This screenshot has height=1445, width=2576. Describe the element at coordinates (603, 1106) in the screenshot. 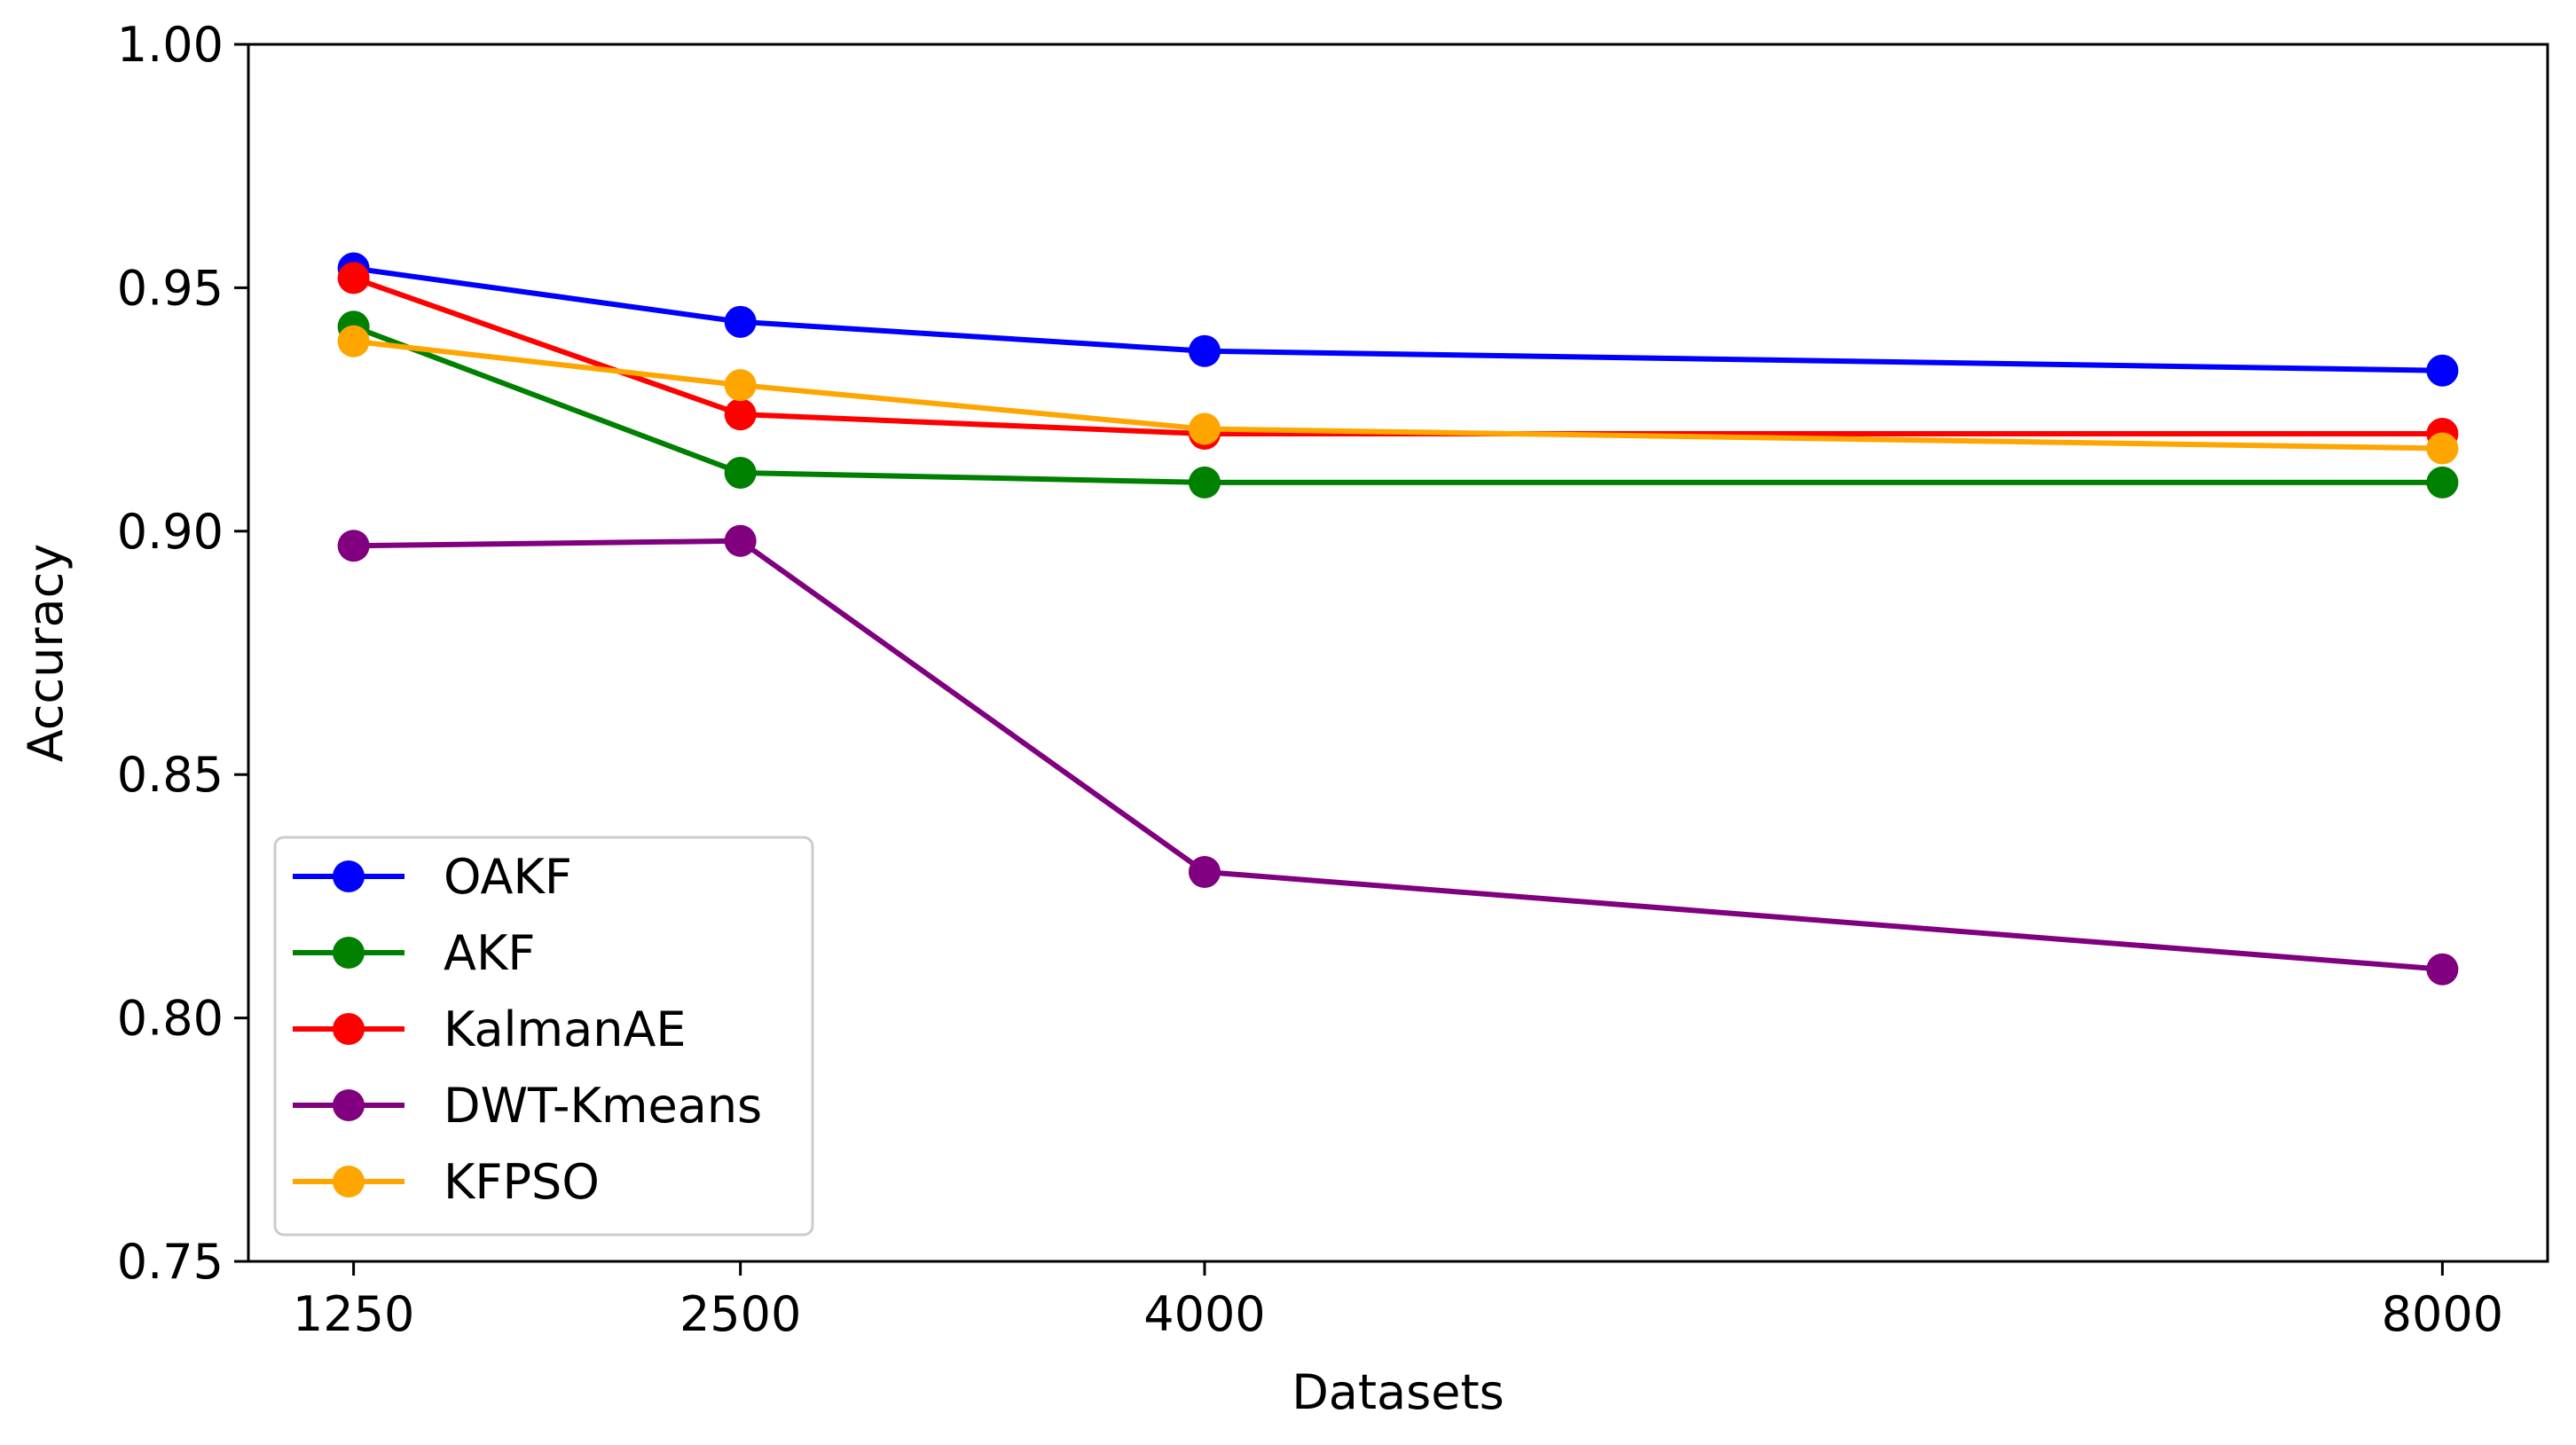

I see `legend-label: DWT-Kmeans` at that location.